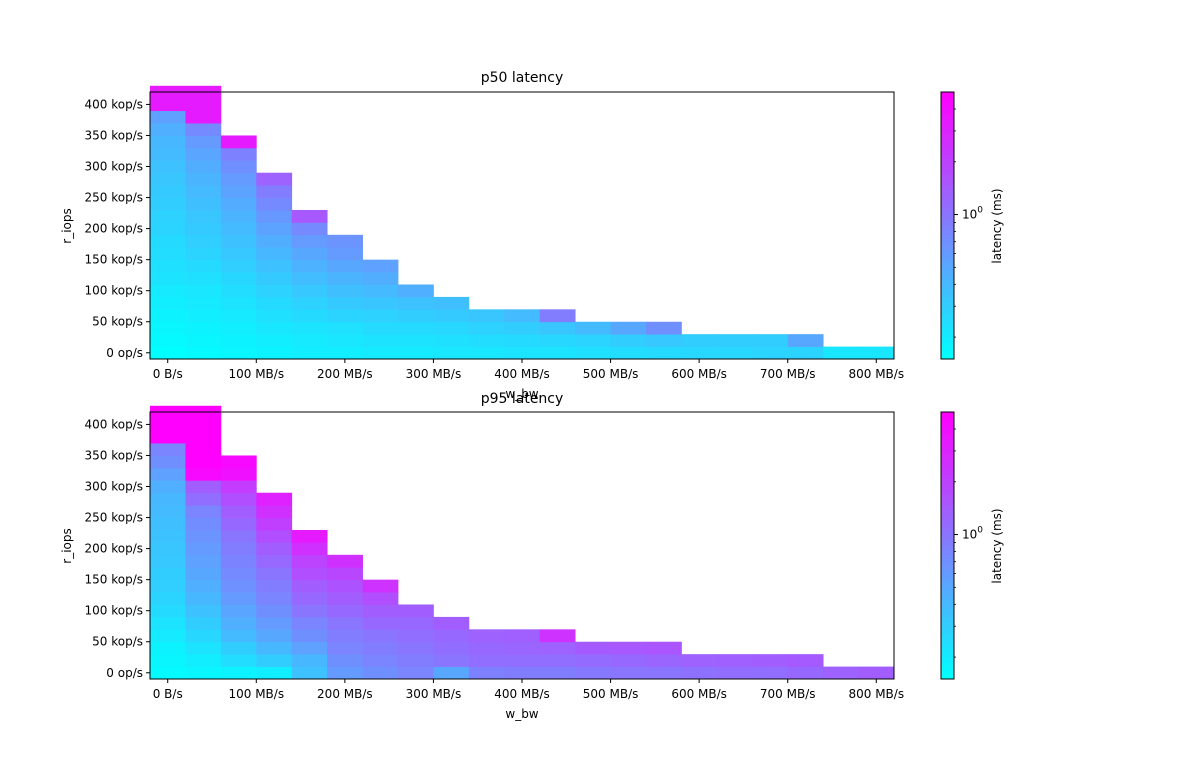 This screenshot has height=763, width=1200. I want to click on chart-title: p50 latency, so click(522, 78).